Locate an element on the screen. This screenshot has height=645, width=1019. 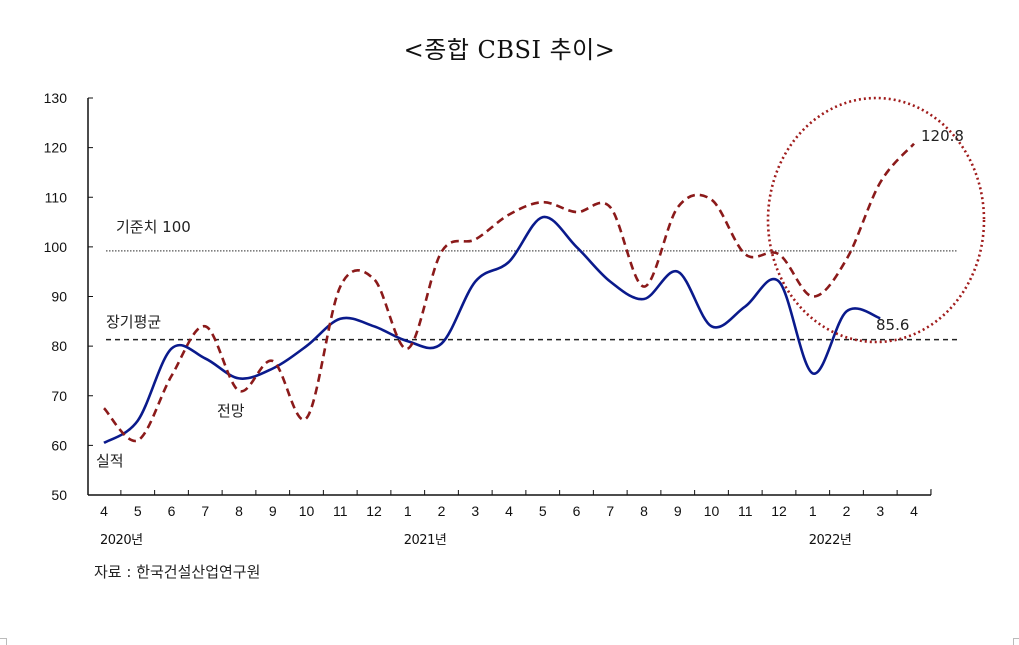
y-tick-label: 90 is located at coordinates (59, 297).